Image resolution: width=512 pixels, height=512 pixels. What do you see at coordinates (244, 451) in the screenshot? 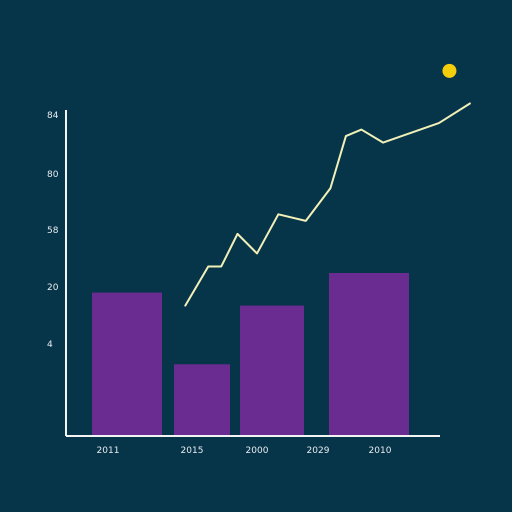
I see `x-axis-ticks: 2011 2015 2000 2029 2010` at bounding box center [244, 451].